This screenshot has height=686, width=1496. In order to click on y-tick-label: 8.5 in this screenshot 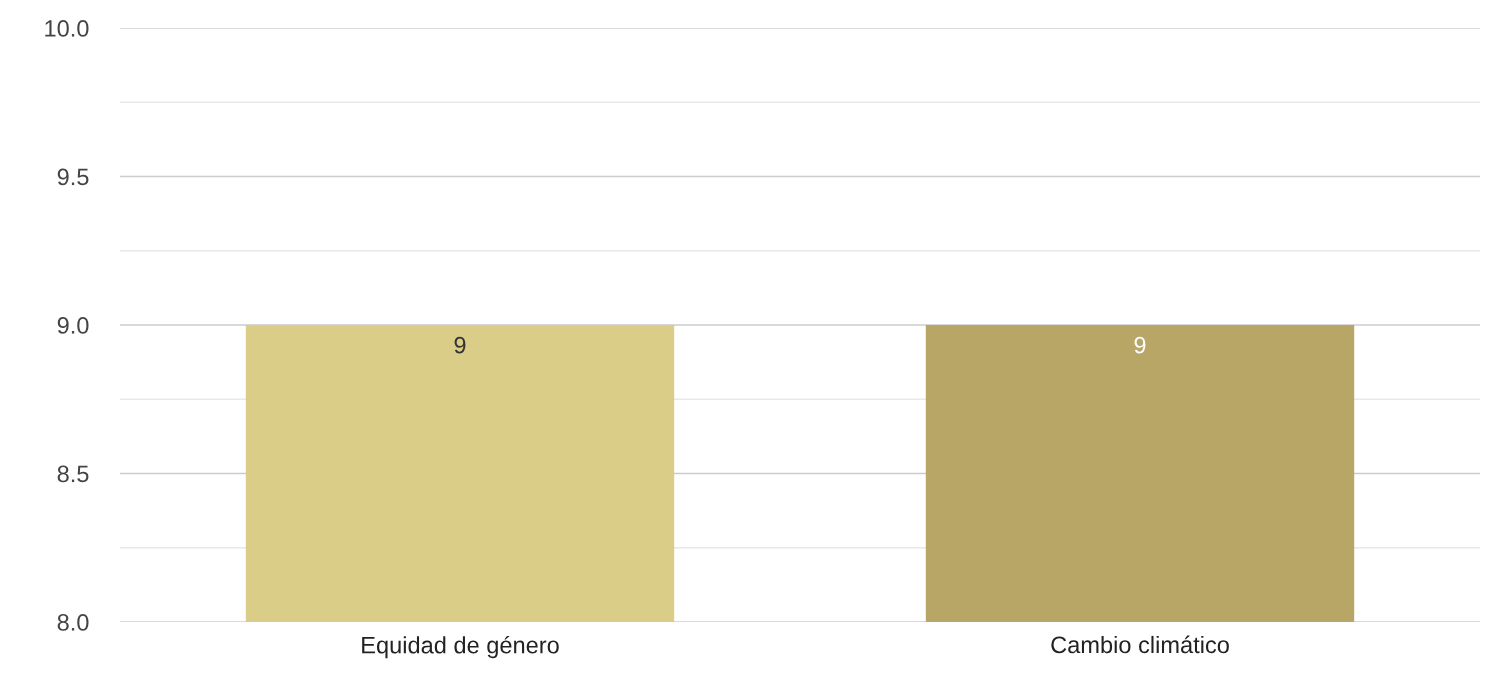, I will do `click(73, 474)`.